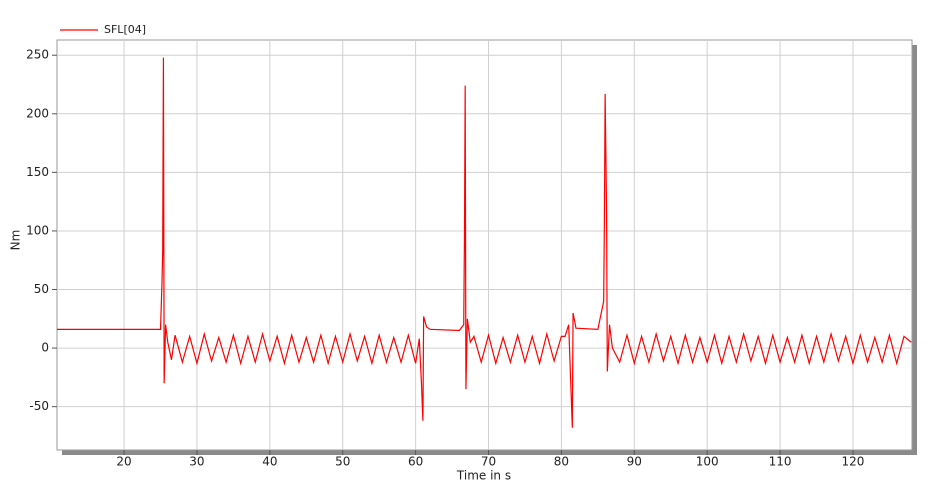  I want to click on x-tick-label: 50, so click(342, 462).